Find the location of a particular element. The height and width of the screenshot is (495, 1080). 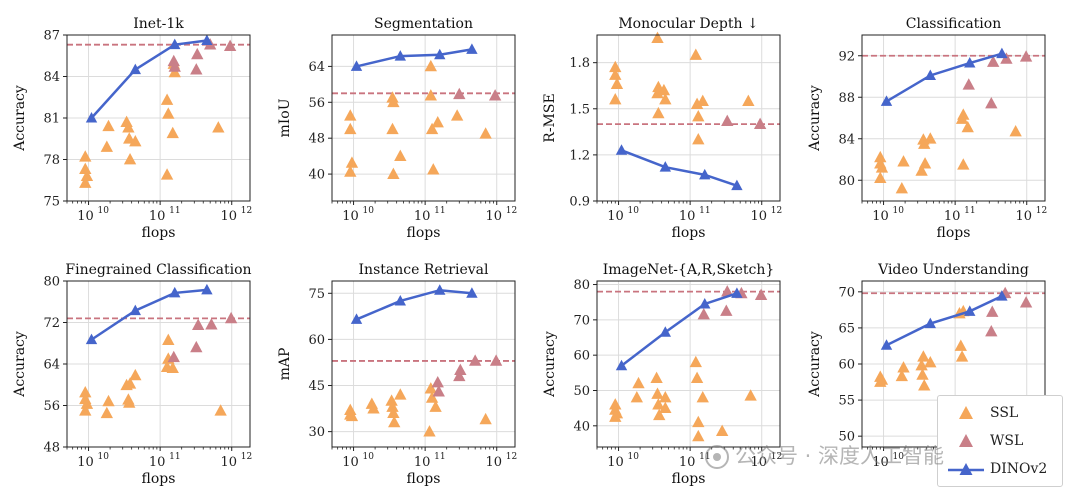

subplot-title: Finegrained Classification is located at coordinates (158, 270).